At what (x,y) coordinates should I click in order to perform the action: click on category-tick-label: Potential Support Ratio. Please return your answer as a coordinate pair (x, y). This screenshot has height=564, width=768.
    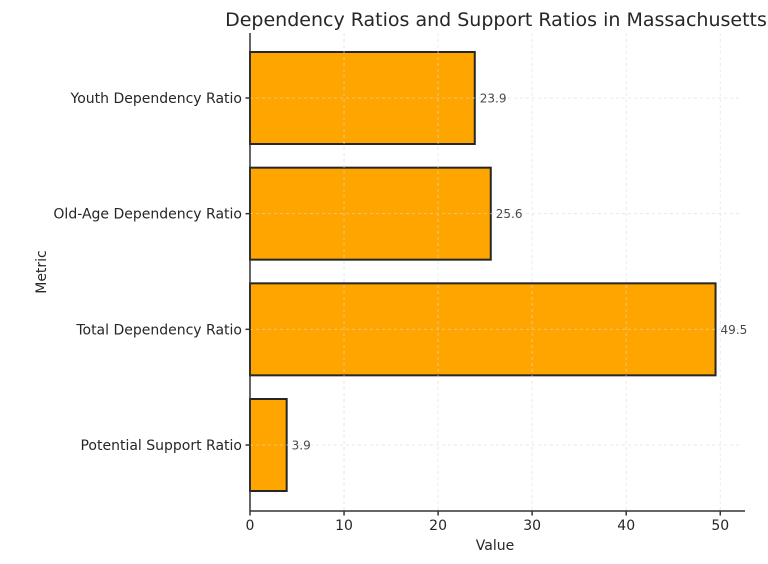
    Looking at the image, I should click on (161, 446).